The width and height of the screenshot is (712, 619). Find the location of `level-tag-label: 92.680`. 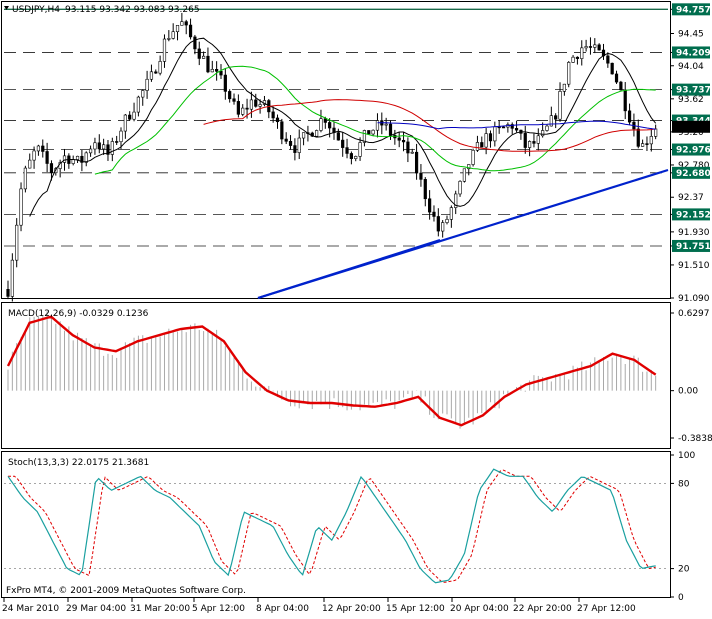

level-tag-label: 92.680 is located at coordinates (693, 174).